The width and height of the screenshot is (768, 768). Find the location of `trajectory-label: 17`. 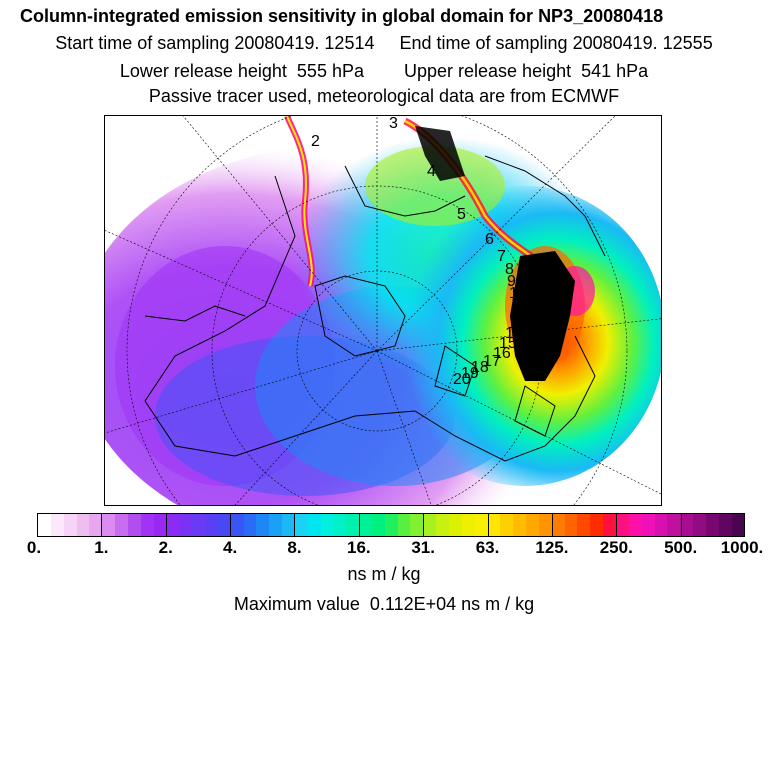

trajectory-label: 17 is located at coordinates (492, 361).